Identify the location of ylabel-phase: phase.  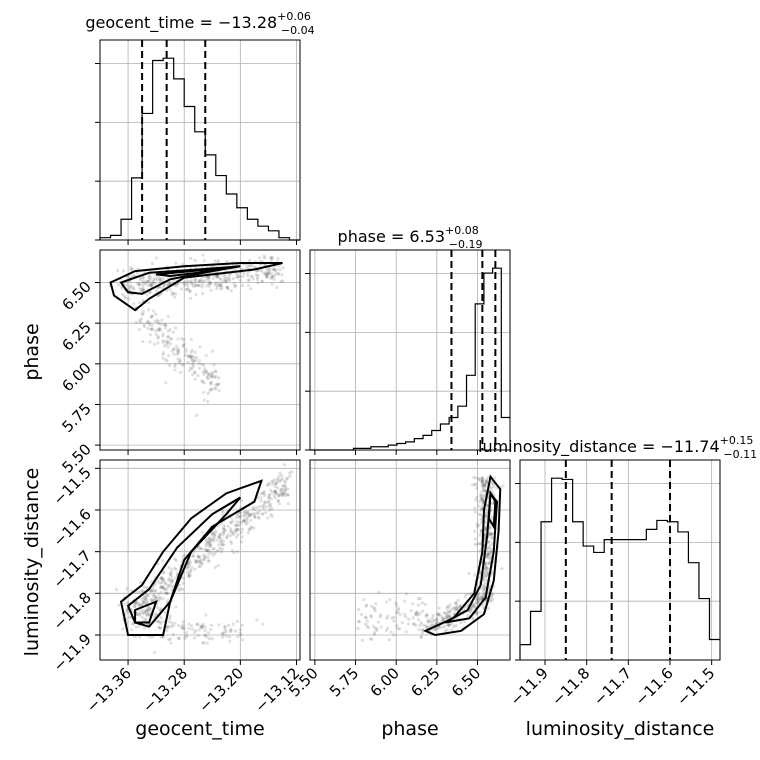
(32, 351).